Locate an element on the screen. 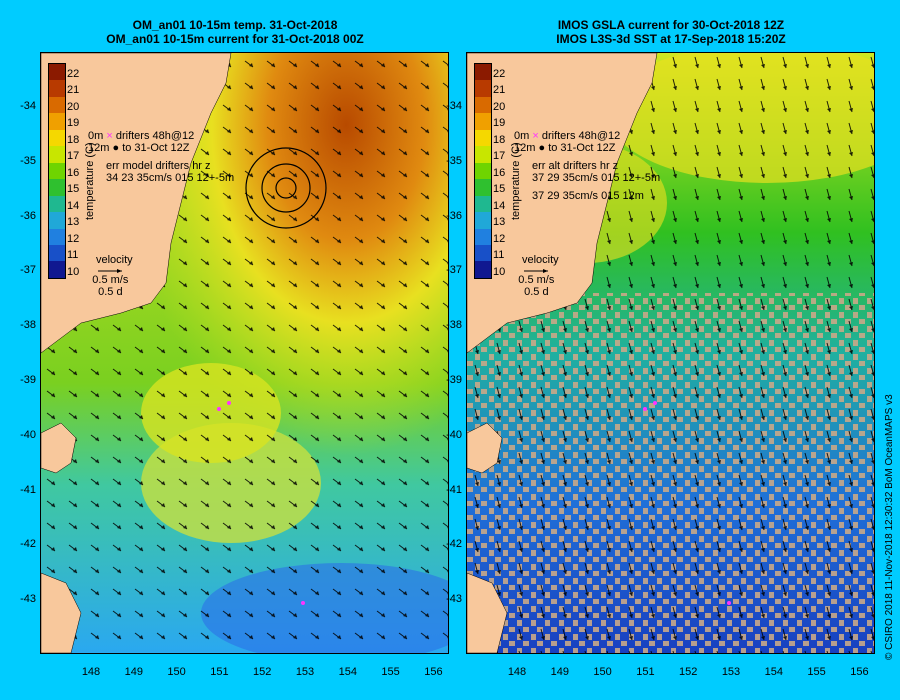 The image size is (900, 700). latitude-tick-label: -34 is located at coordinates (28, 106).